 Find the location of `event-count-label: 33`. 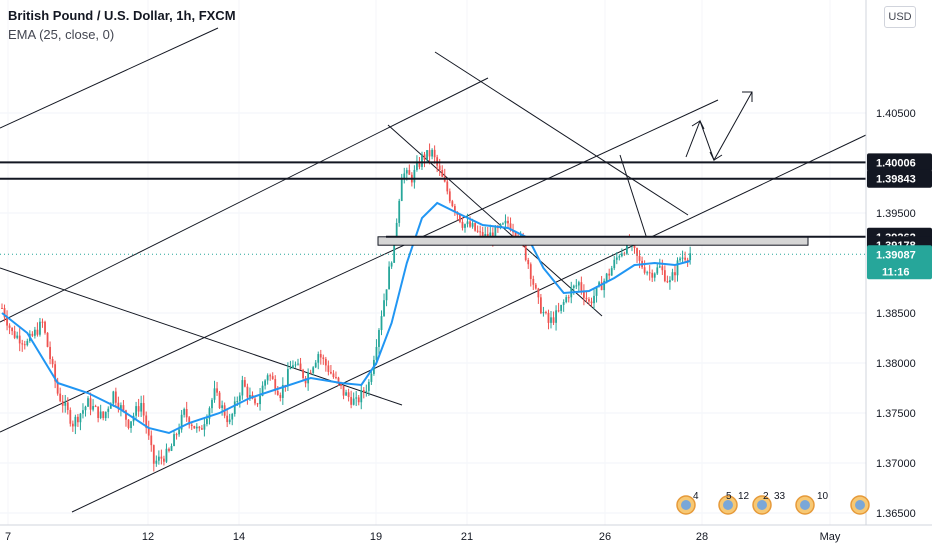

event-count-label: 33 is located at coordinates (780, 496).